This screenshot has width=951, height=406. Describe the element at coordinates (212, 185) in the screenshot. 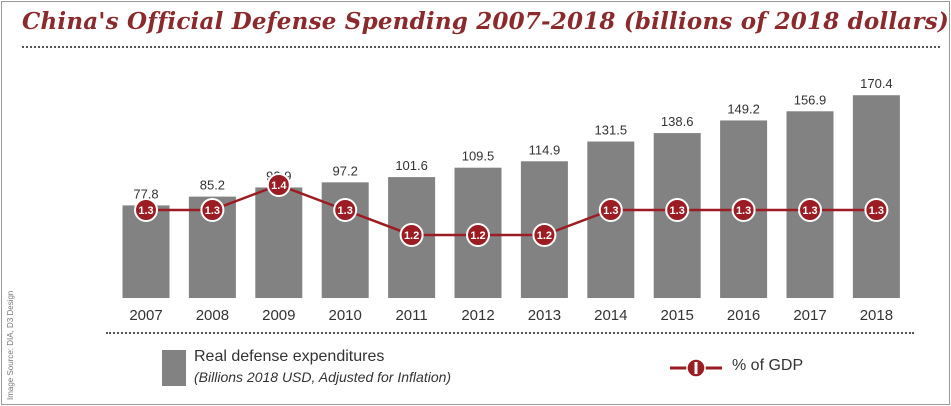

I see `bar-value-label: 85.2` at that location.